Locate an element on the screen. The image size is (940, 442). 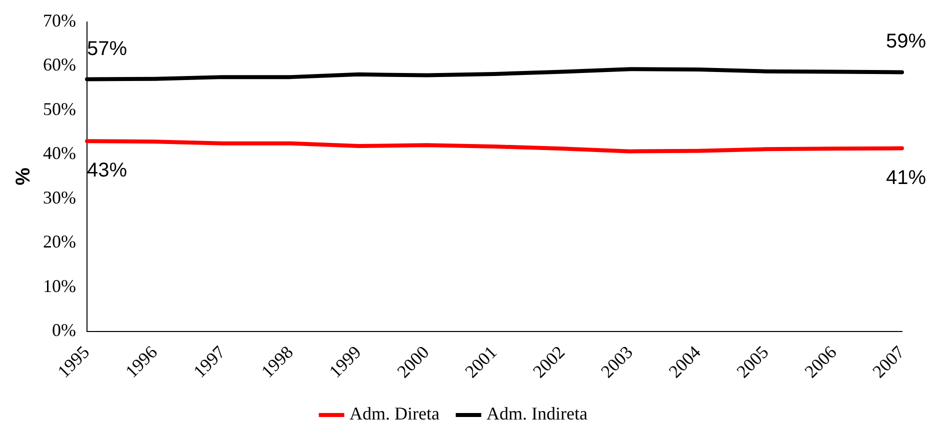
x-tick-label: 1999 is located at coordinates (345, 362).